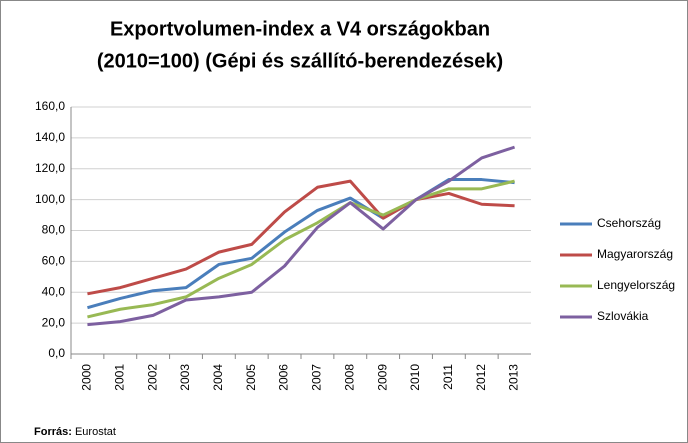  Describe the element at coordinates (636, 285) in the screenshot. I see `legend-label: Lengyelország` at that location.